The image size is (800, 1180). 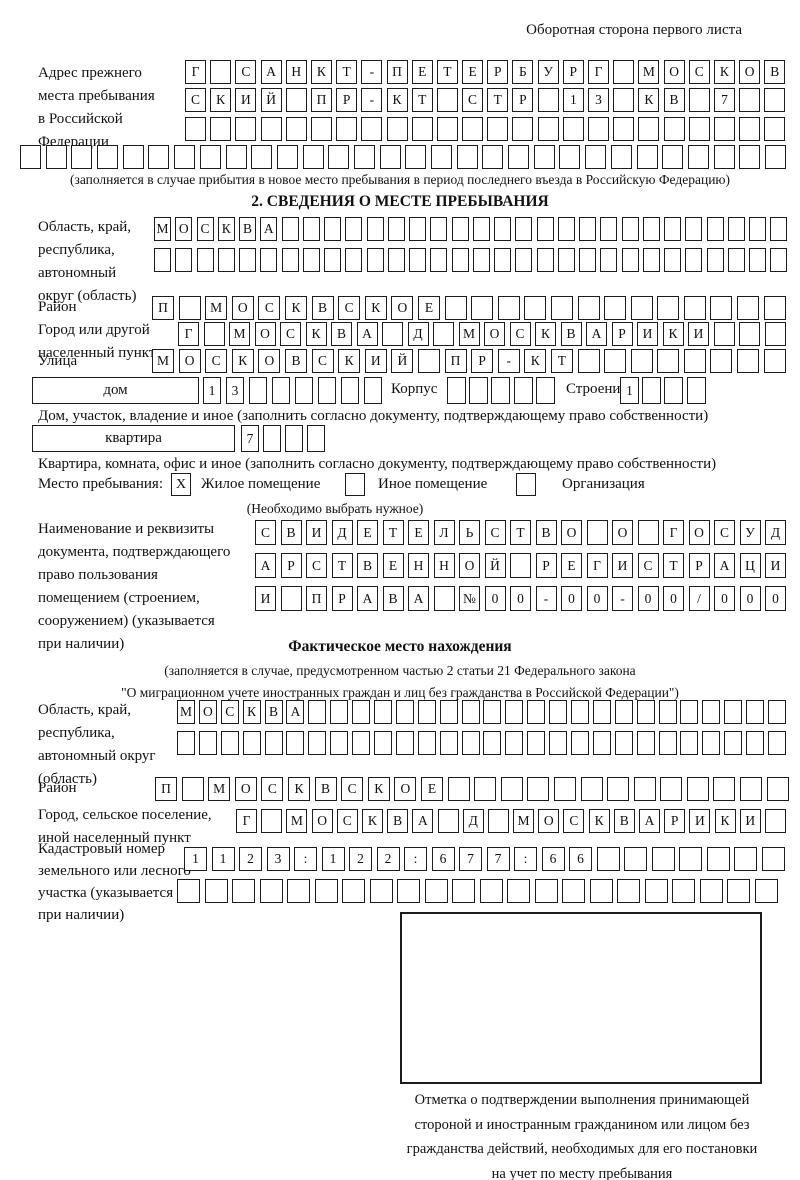 What do you see at coordinates (523, 598) in the screenshot?
I see `document-row-3: И П Р А В А № 0 0-0 0-0 0/0 0 0` at bounding box center [523, 598].